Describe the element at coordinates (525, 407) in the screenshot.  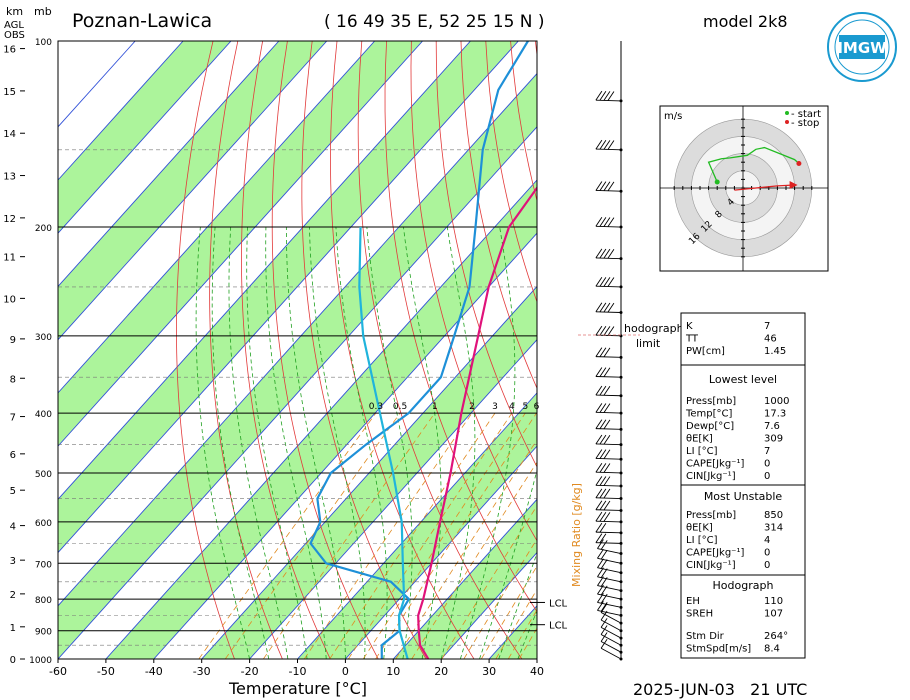
I see `mixing-ratio-tick: 5` at that location.